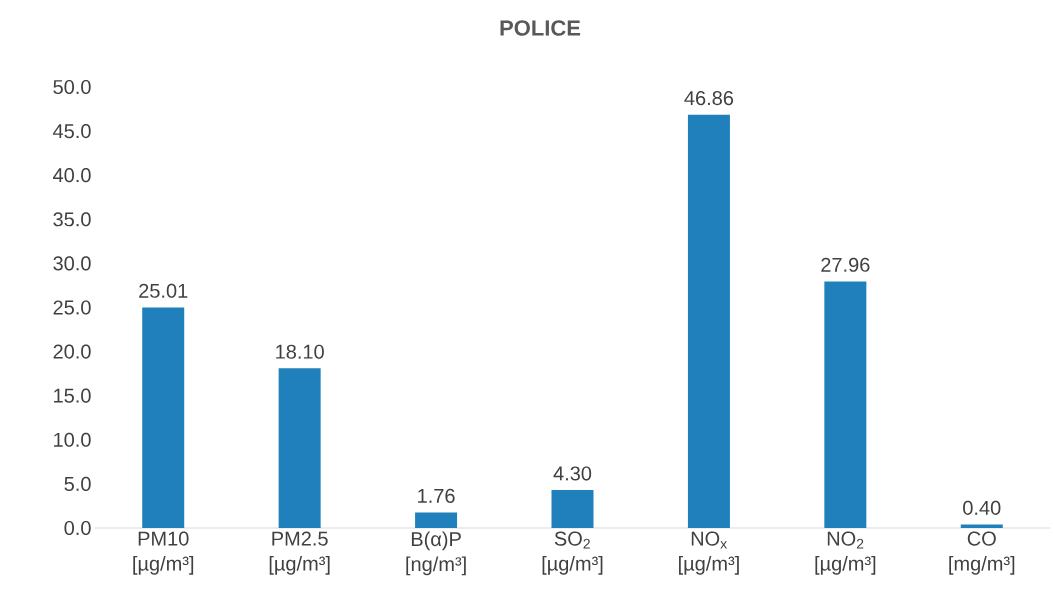  Describe the element at coordinates (72, 87) in the screenshot. I see `y-tick-label: 50.0` at that location.